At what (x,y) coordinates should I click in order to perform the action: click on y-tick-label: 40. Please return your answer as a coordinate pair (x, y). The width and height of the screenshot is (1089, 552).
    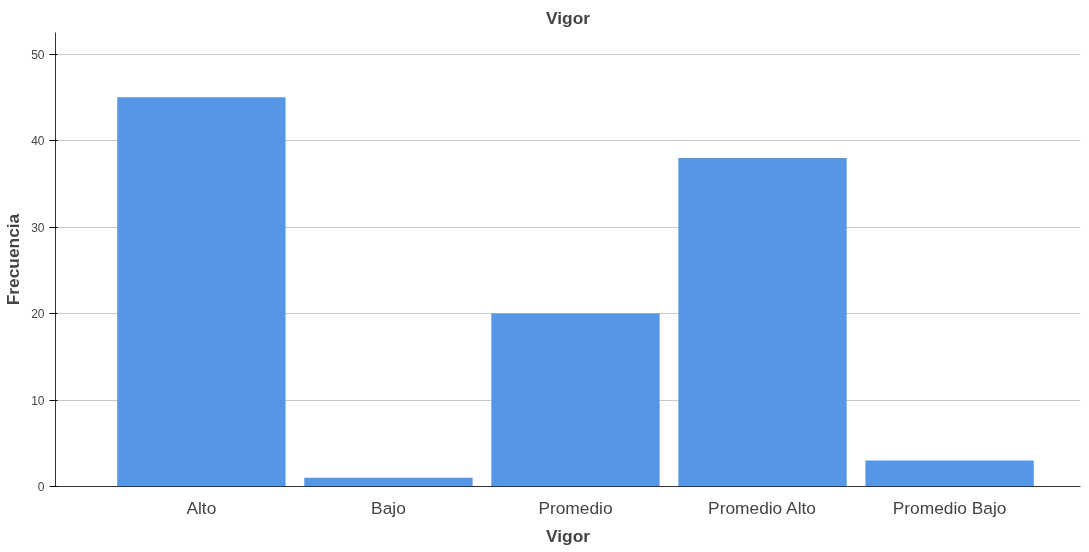
    Looking at the image, I should click on (38, 141).